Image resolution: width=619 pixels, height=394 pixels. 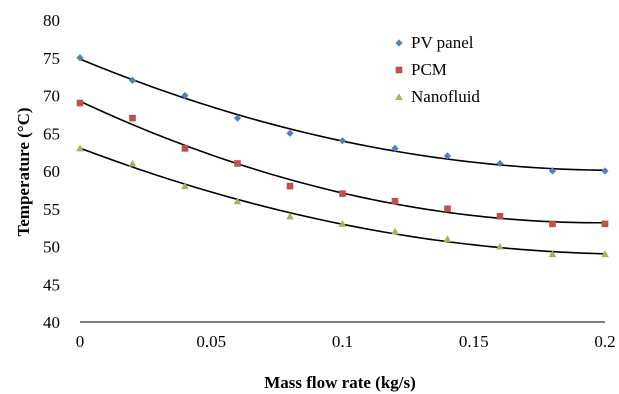 What do you see at coordinates (474, 341) in the screenshot?
I see `x-tick-label: 0.15` at bounding box center [474, 341].